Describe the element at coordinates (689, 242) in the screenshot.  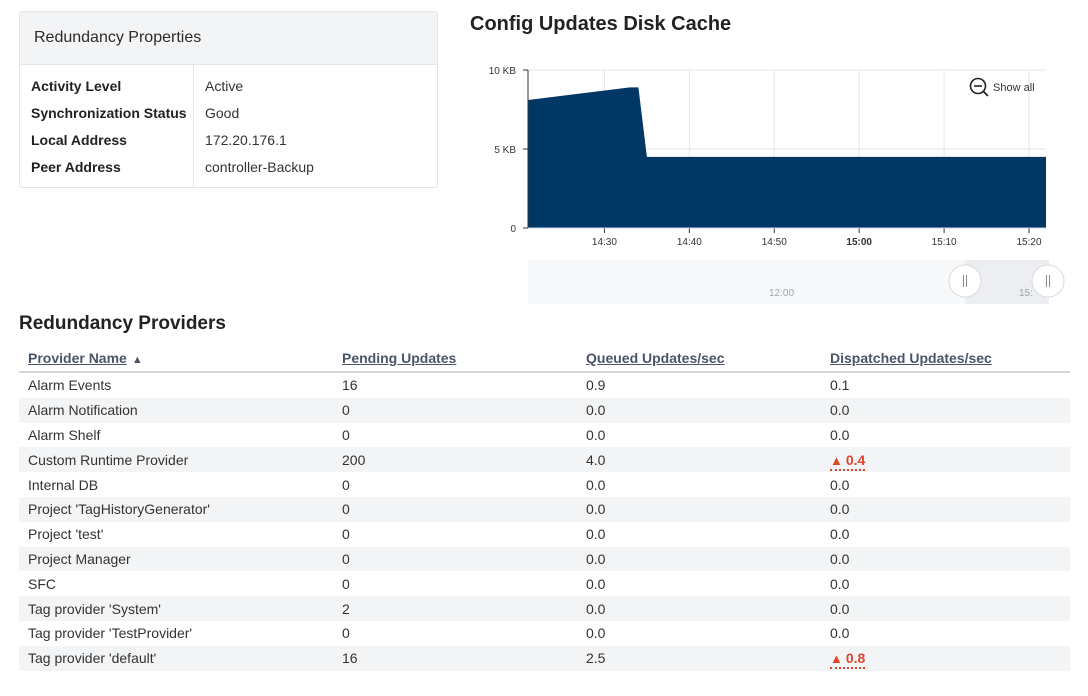
I see `x-tick-label: 14:40` at that location.